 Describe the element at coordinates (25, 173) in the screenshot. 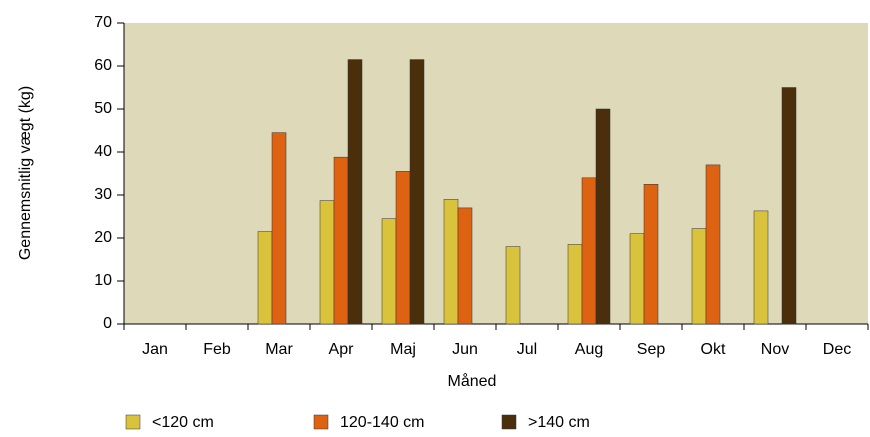

I see `y-axis-label: Gennemsnitlig vægt (kg)` at that location.